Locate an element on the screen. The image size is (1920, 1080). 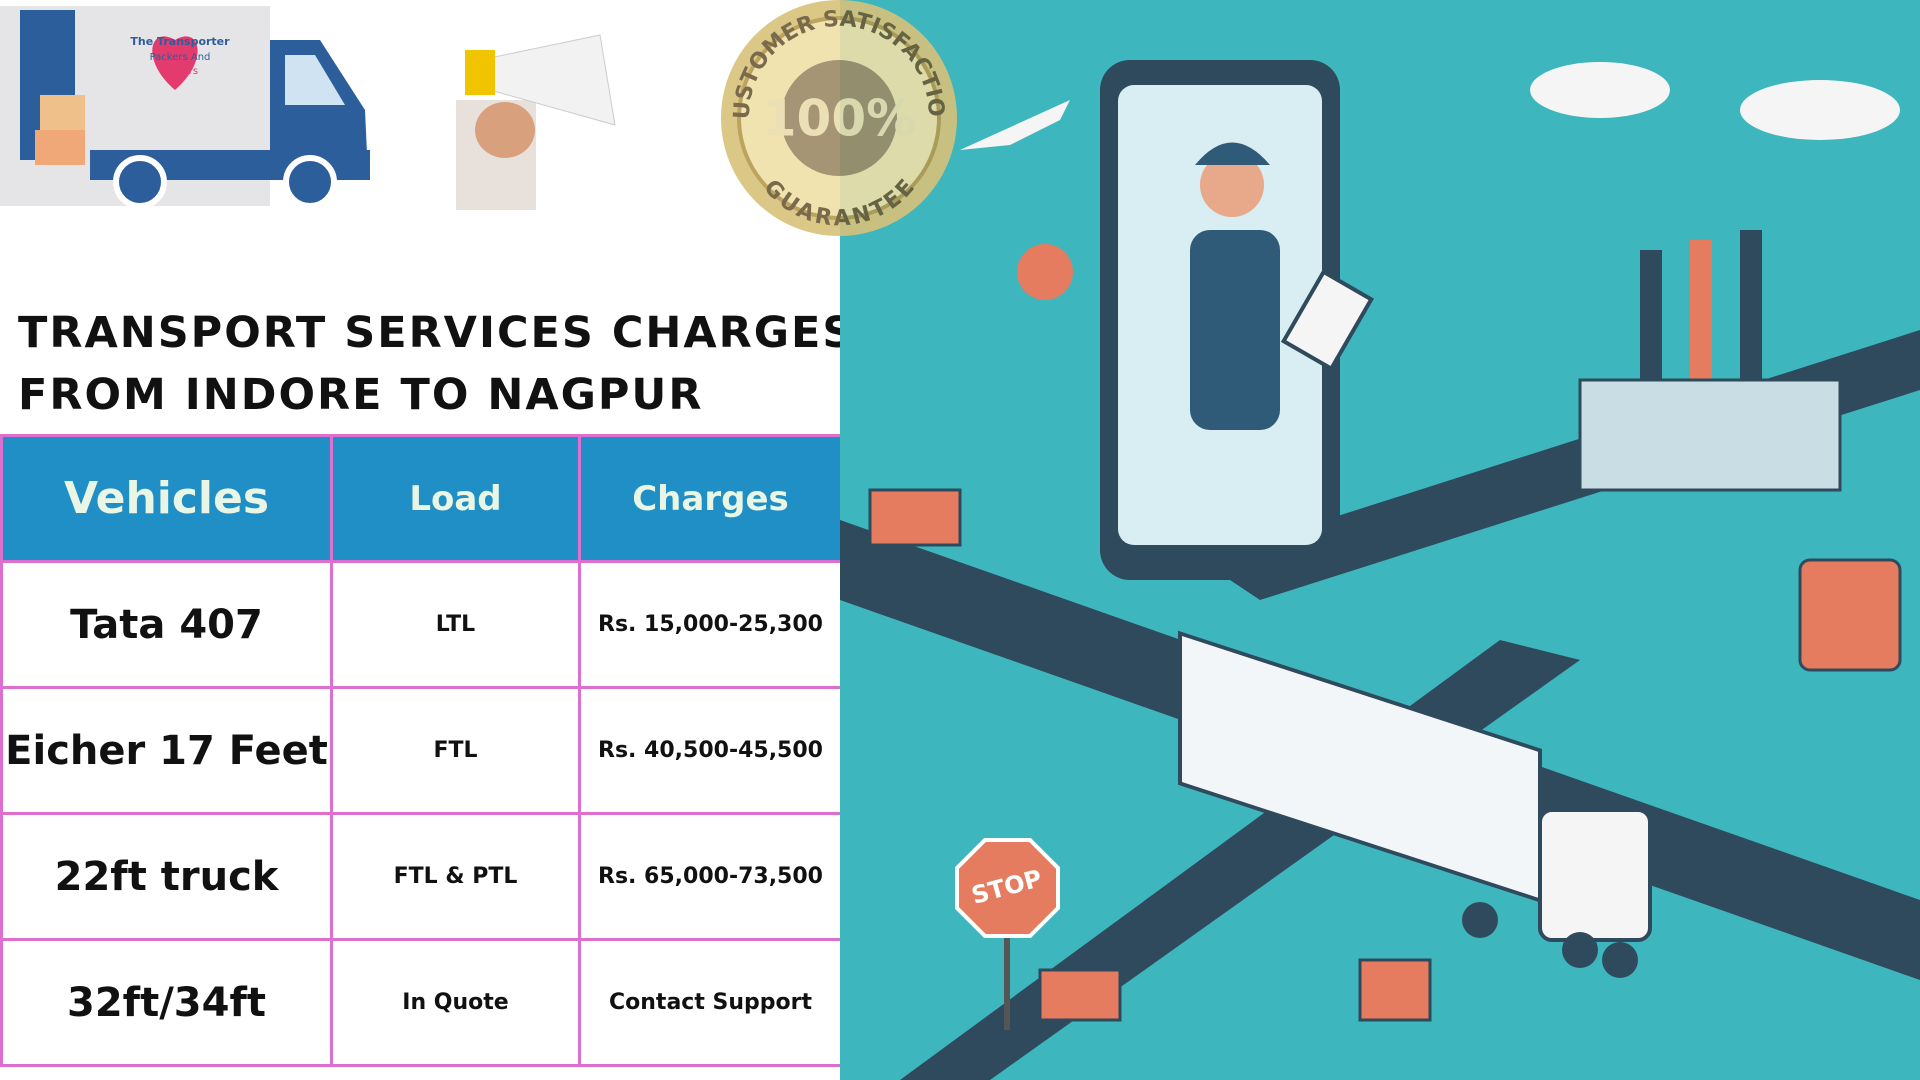
header-cell: Vehicles is located at coordinates (166, 498).